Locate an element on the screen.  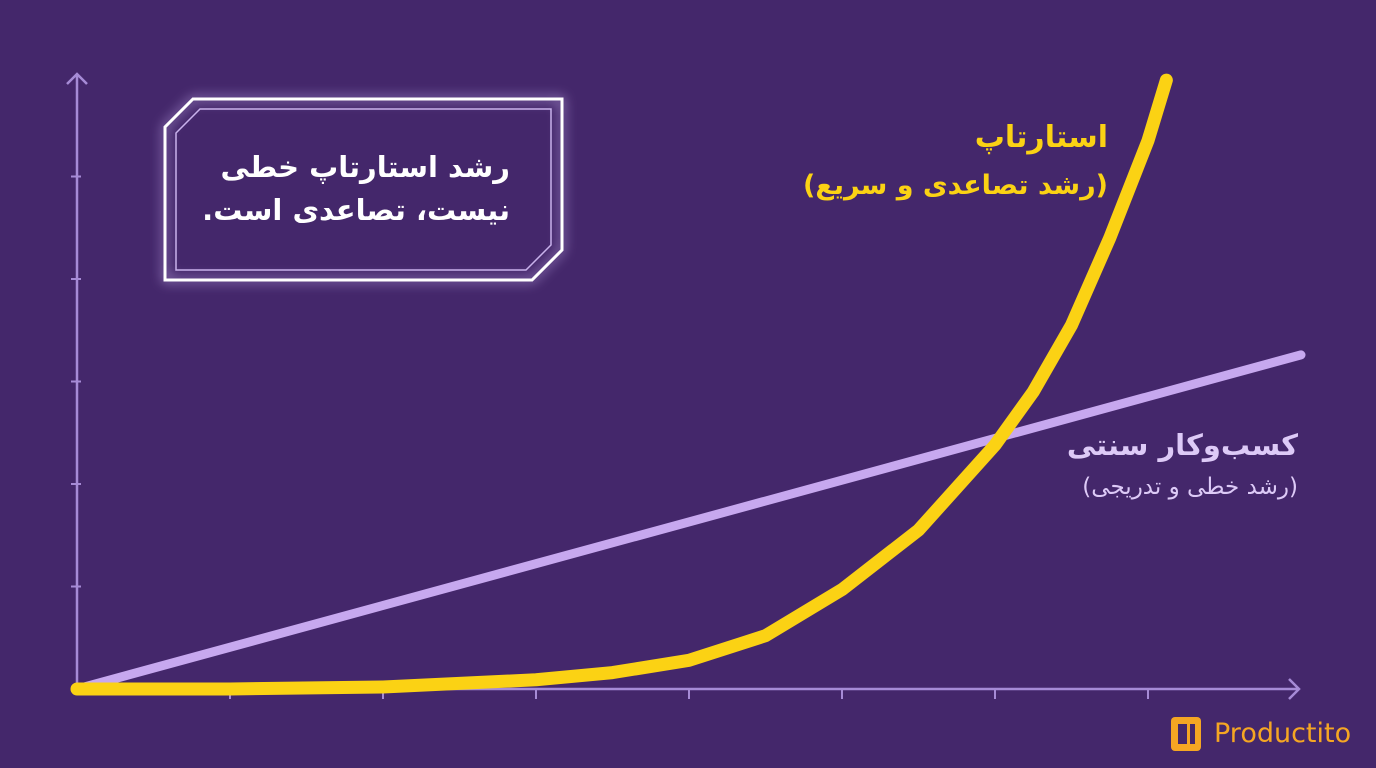
series-sublabel: (رشد تصاعدی و سریع) is located at coordinates (955, 185).